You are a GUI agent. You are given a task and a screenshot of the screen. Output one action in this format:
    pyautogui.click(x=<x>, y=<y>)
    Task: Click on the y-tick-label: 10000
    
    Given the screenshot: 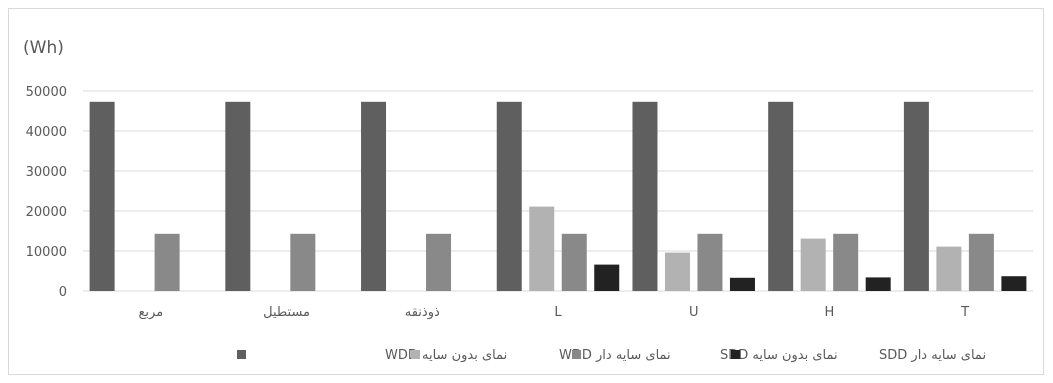 What is the action you would take?
    pyautogui.click(x=46, y=252)
    